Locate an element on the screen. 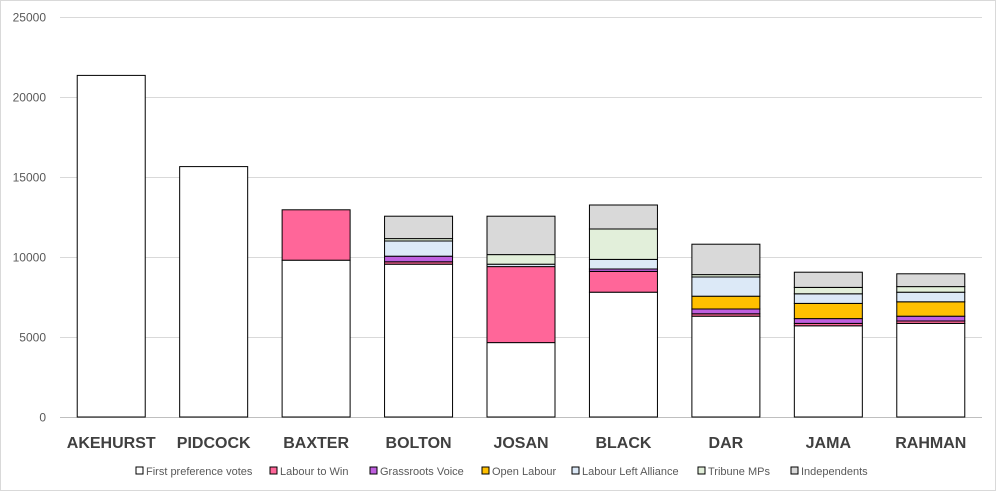  bar-stack-jama is located at coordinates (828, 344).